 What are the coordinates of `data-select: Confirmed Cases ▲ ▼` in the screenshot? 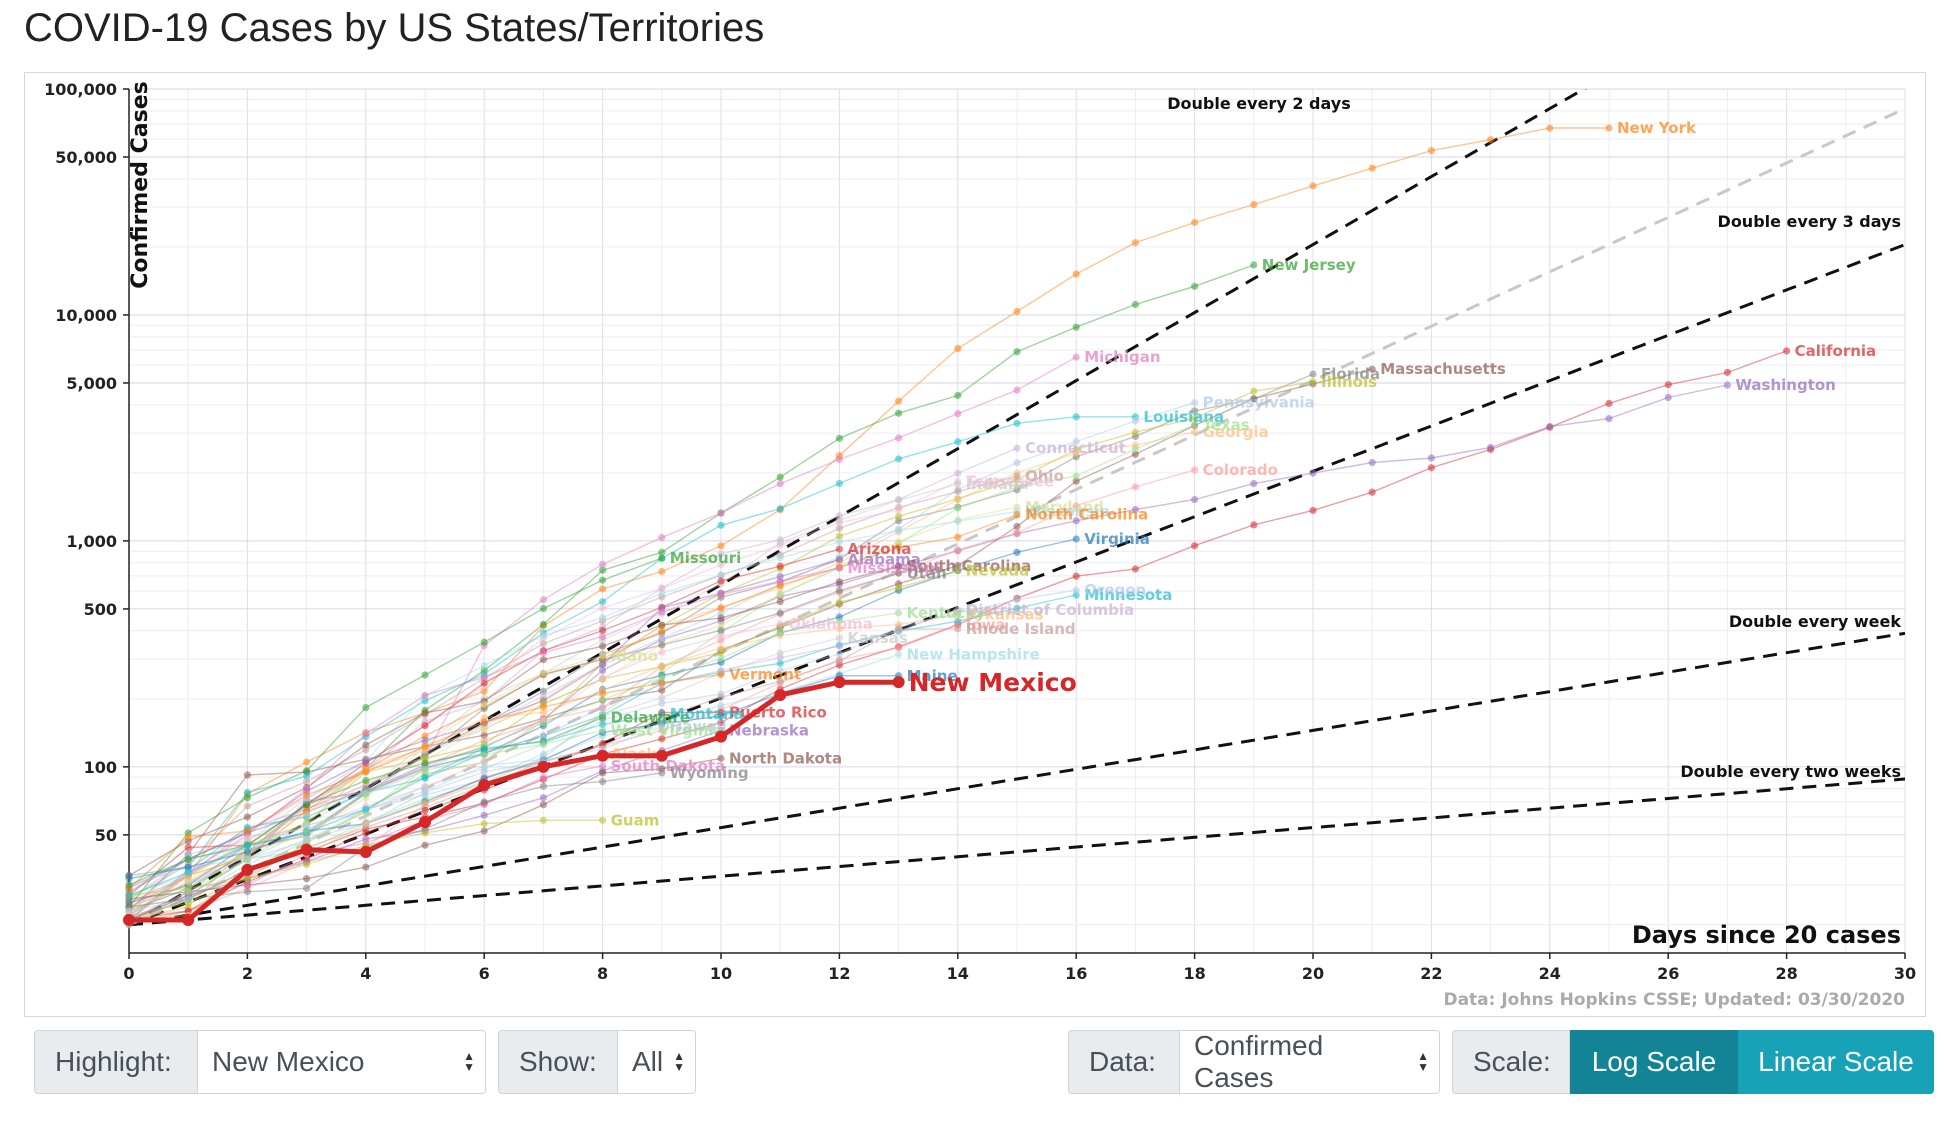 It's located at (1310, 1062).